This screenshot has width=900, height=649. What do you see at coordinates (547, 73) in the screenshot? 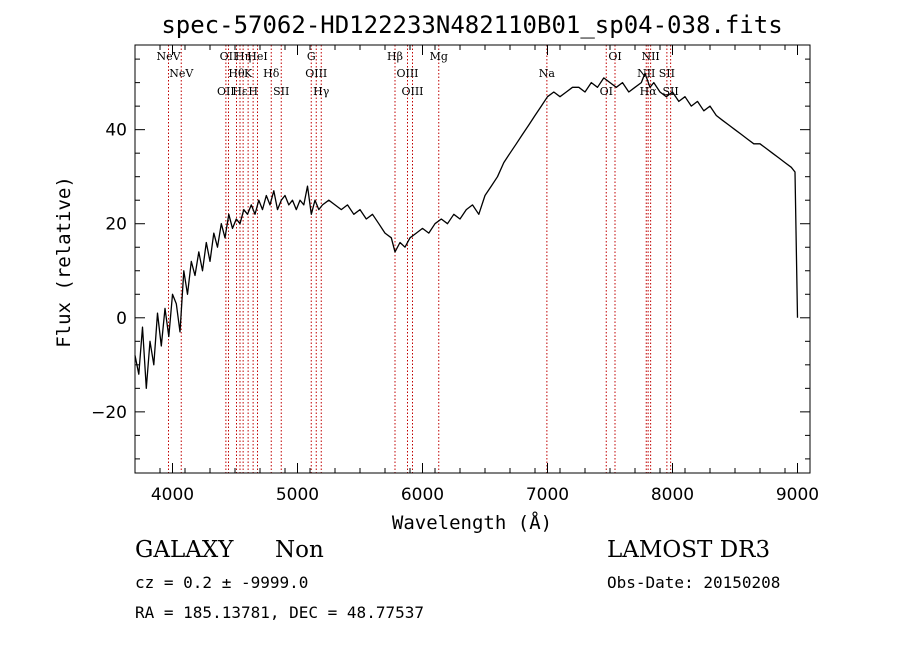
I see `emission-line-label: Na` at bounding box center [547, 73].